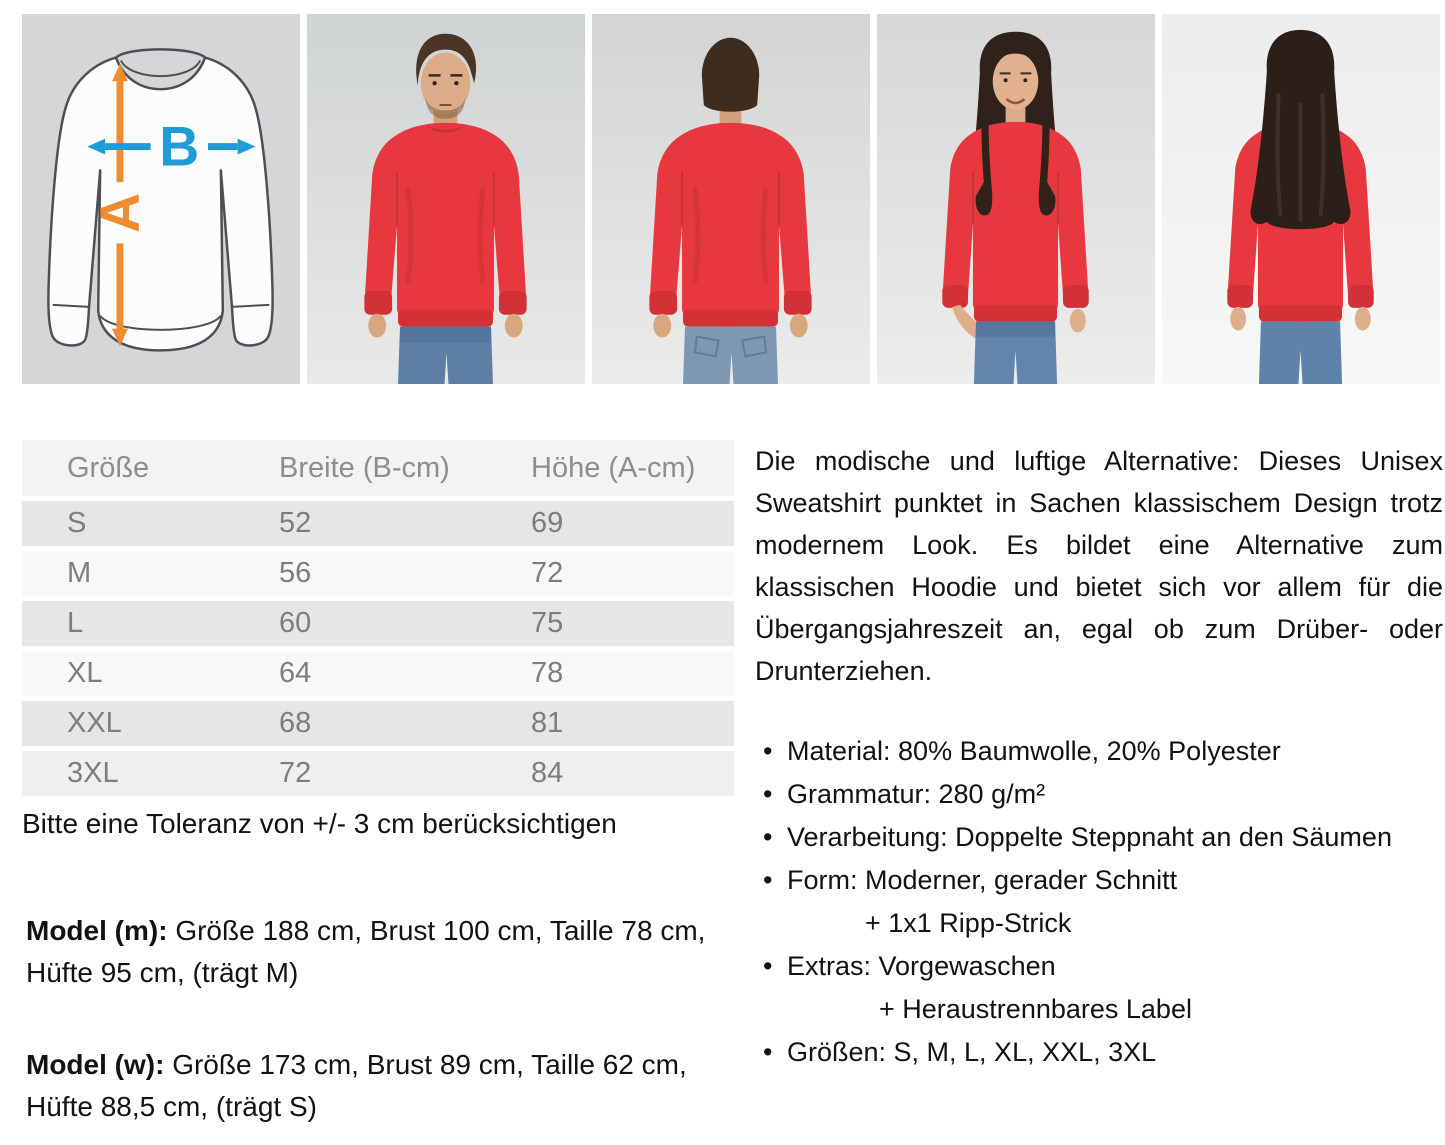 This screenshot has height=1145, width=1445. Describe the element at coordinates (547, 773) in the screenshot. I see `cell-height: 84` at that location.